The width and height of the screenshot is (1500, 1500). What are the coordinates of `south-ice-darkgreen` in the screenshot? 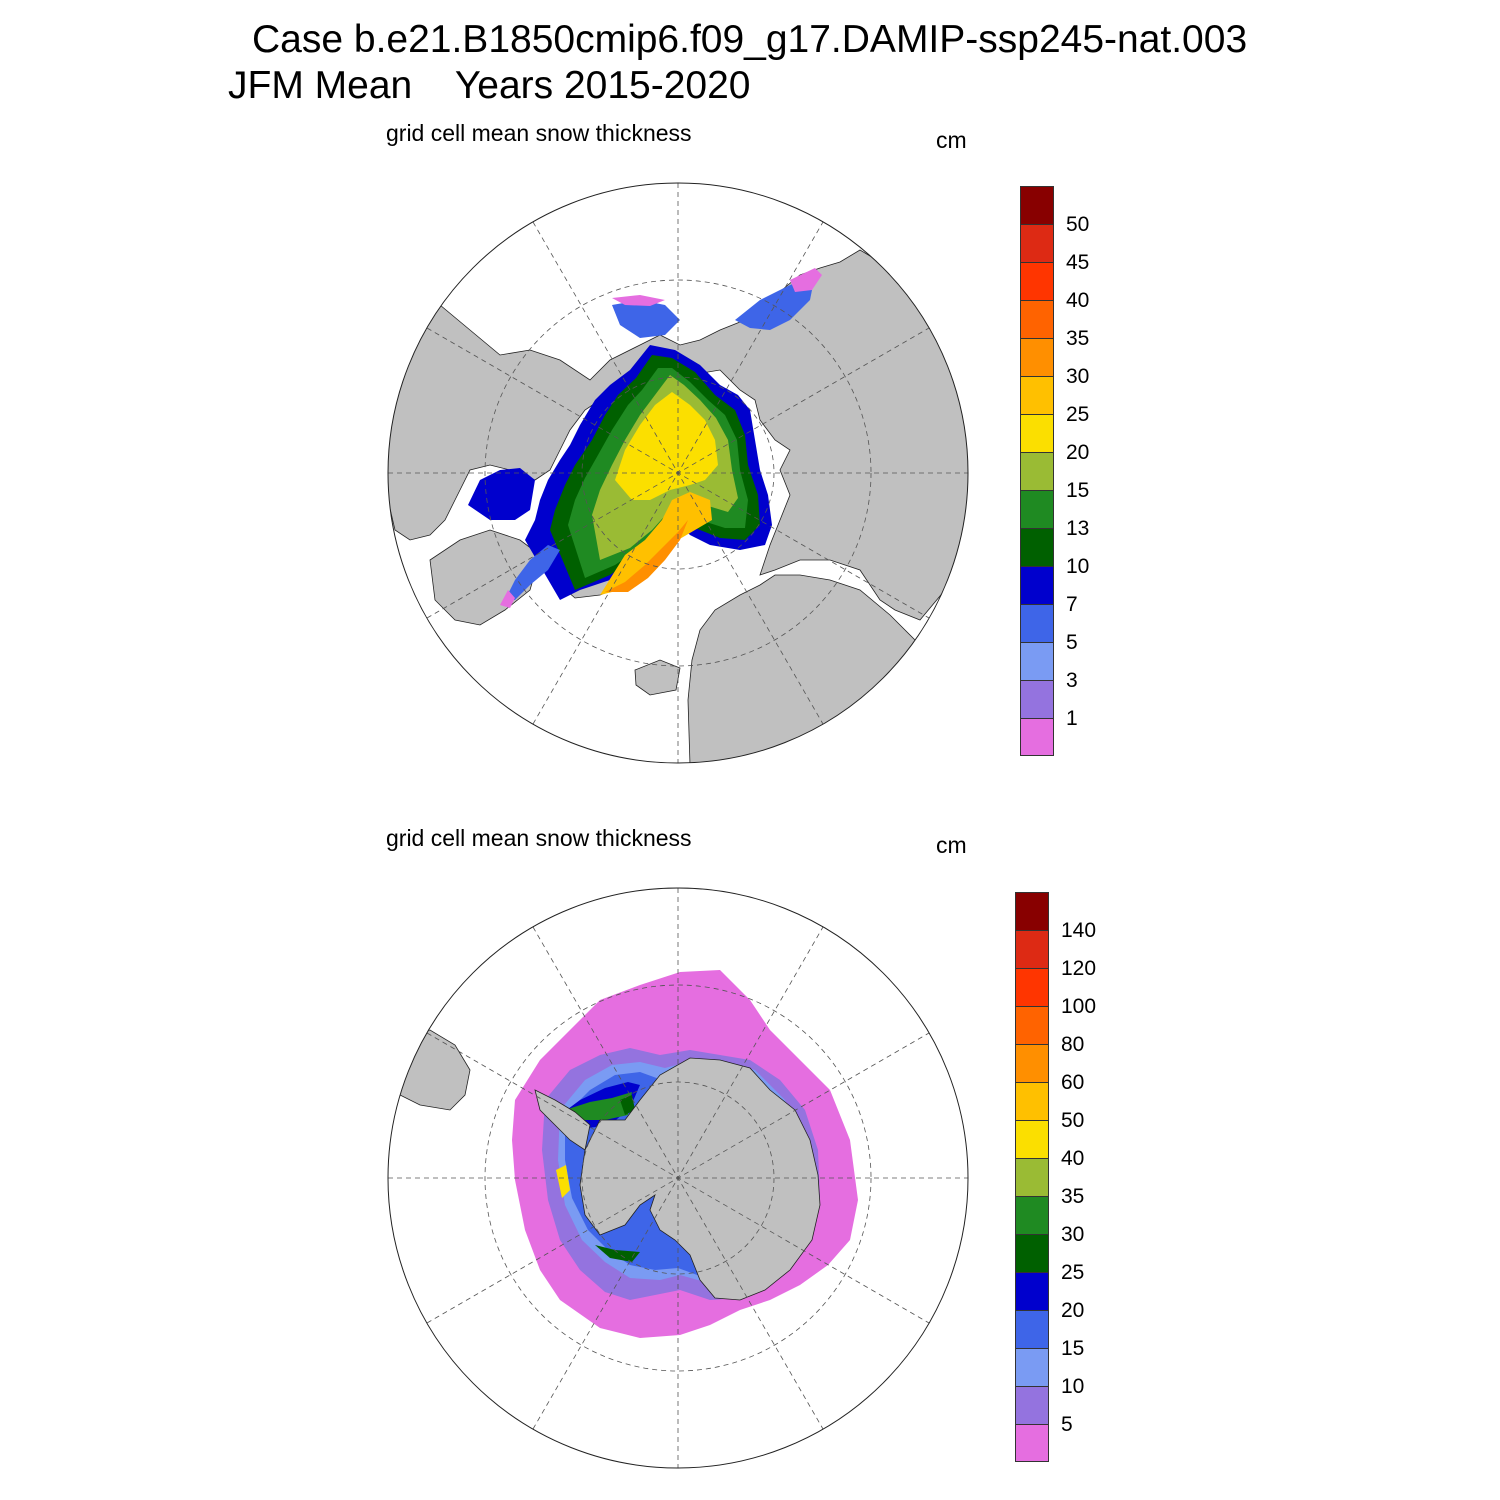 It's located at (627, 1105).